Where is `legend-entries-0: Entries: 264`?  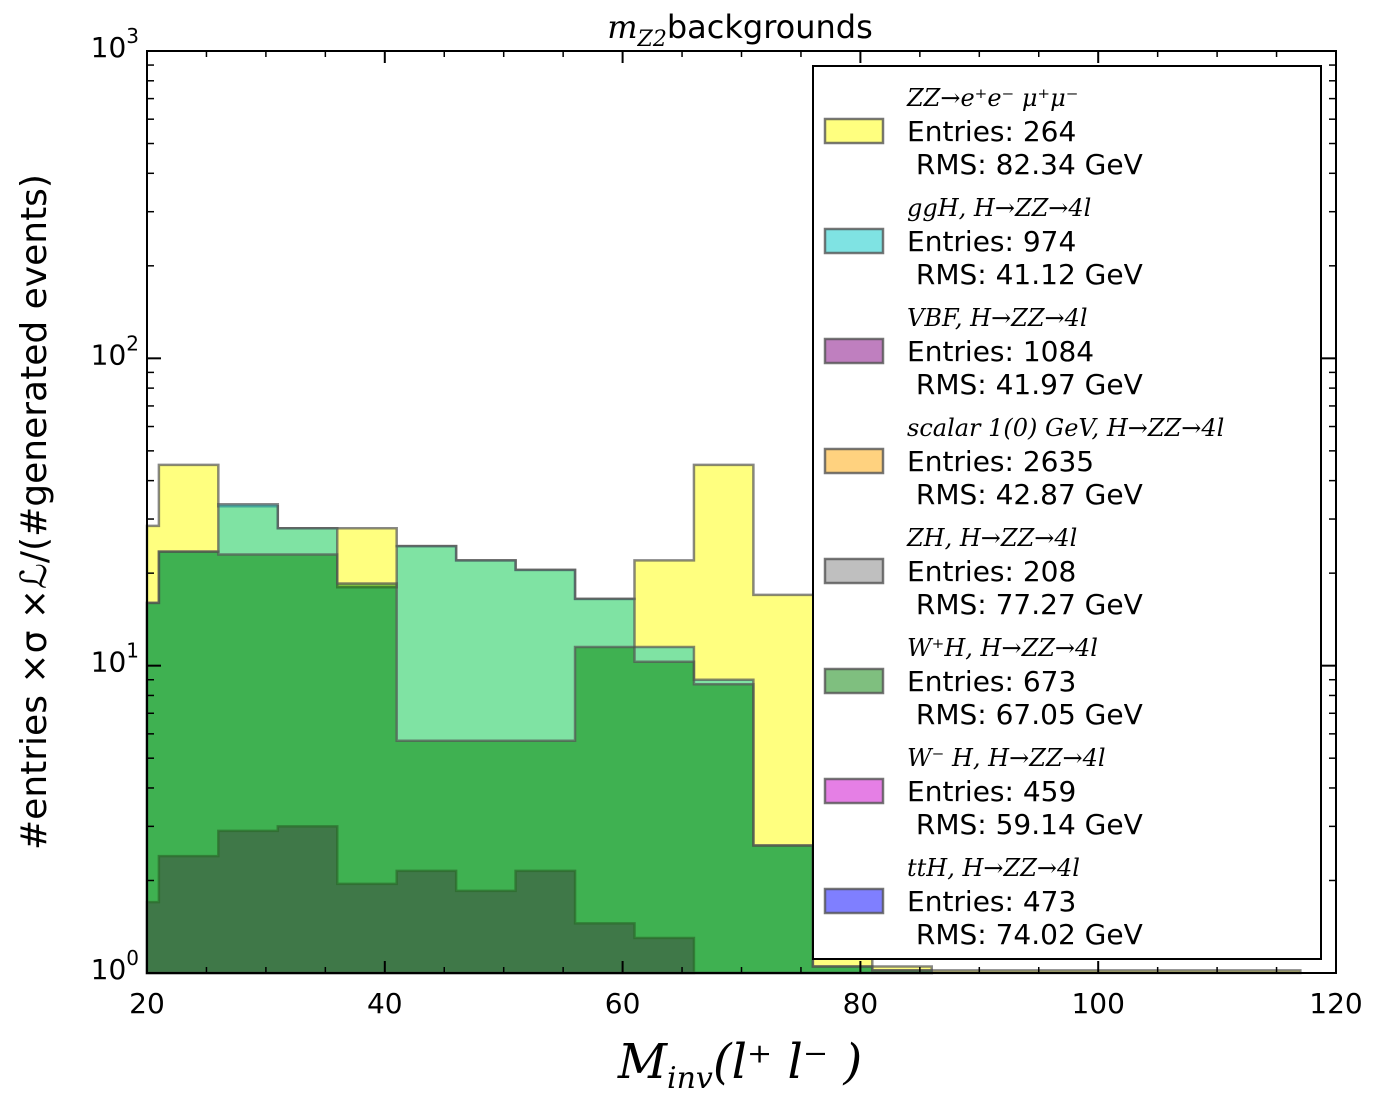 legend-entries-0: Entries: 264 is located at coordinates (991, 131).